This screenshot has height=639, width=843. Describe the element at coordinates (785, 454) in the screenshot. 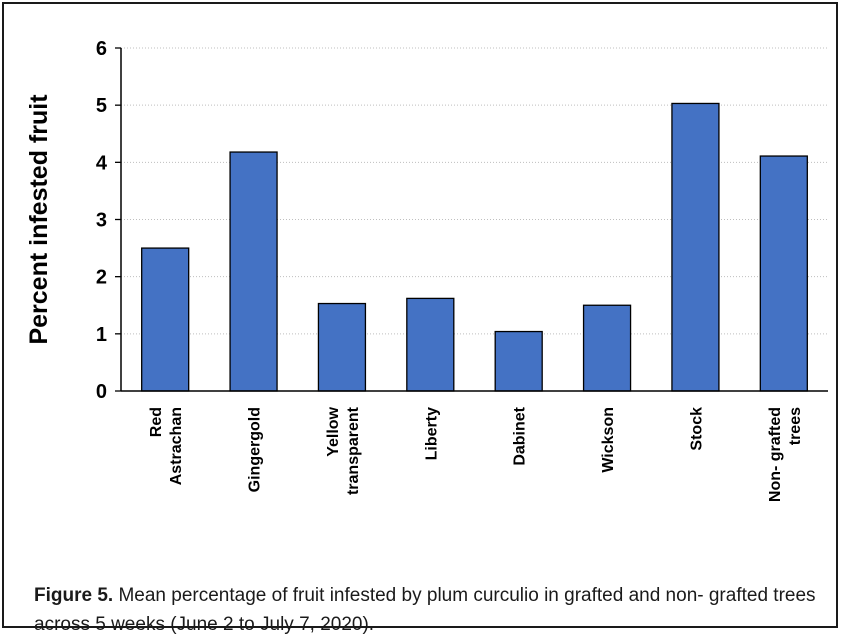

I see `x-tick-label: Non- grafted trees` at that location.